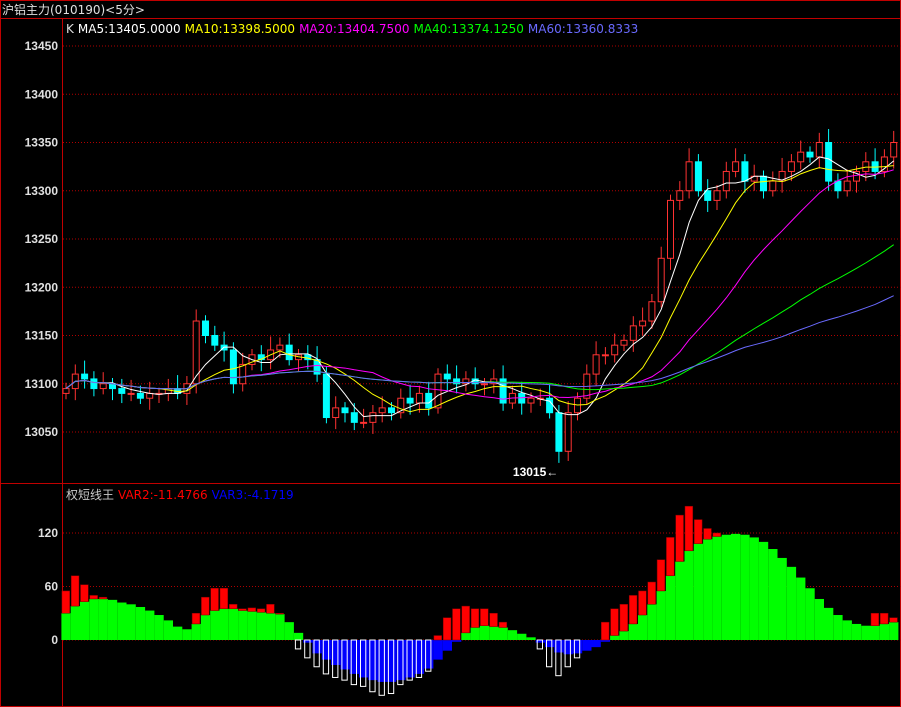 The image size is (901, 707). What do you see at coordinates (42, 336) in the screenshot?
I see `y-tick-label: 13150` at bounding box center [42, 336].